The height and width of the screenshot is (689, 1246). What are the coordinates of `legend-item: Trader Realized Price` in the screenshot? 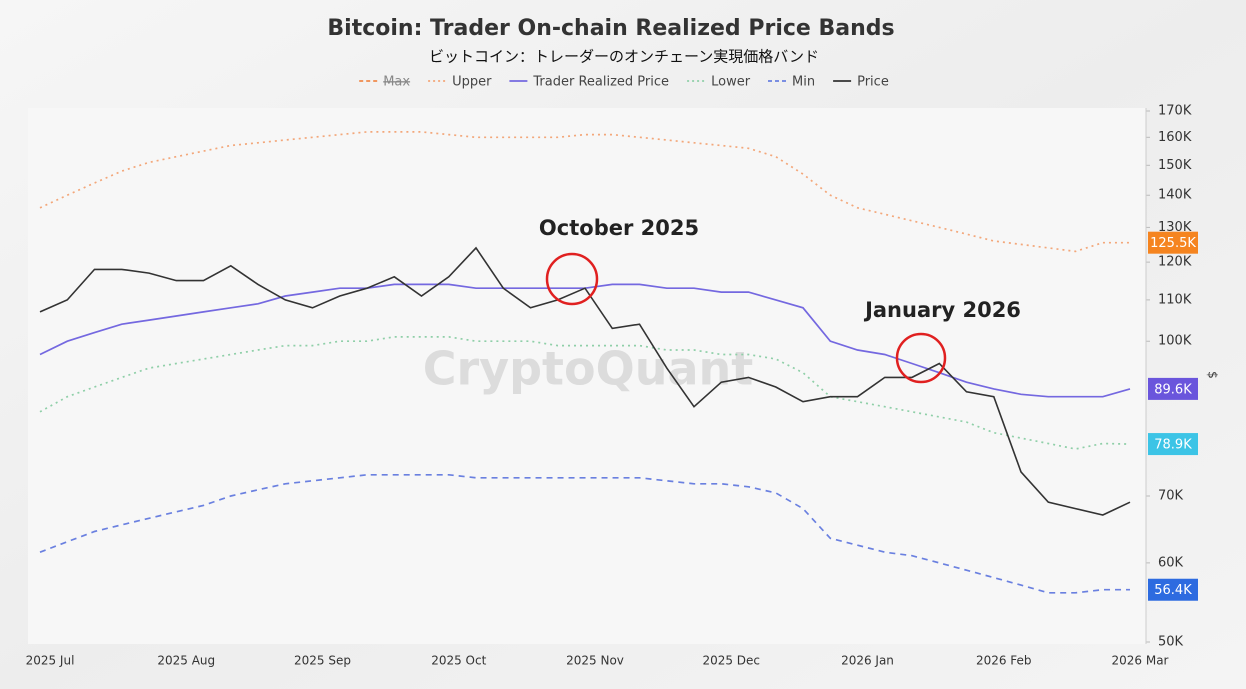 It's located at (589, 82).